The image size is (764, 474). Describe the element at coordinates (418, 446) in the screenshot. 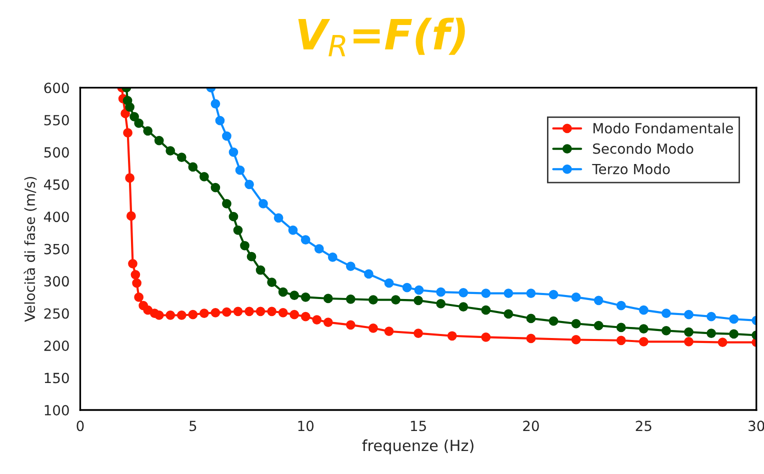

I see `x-axis-title: frequenze (Hz)` at that location.